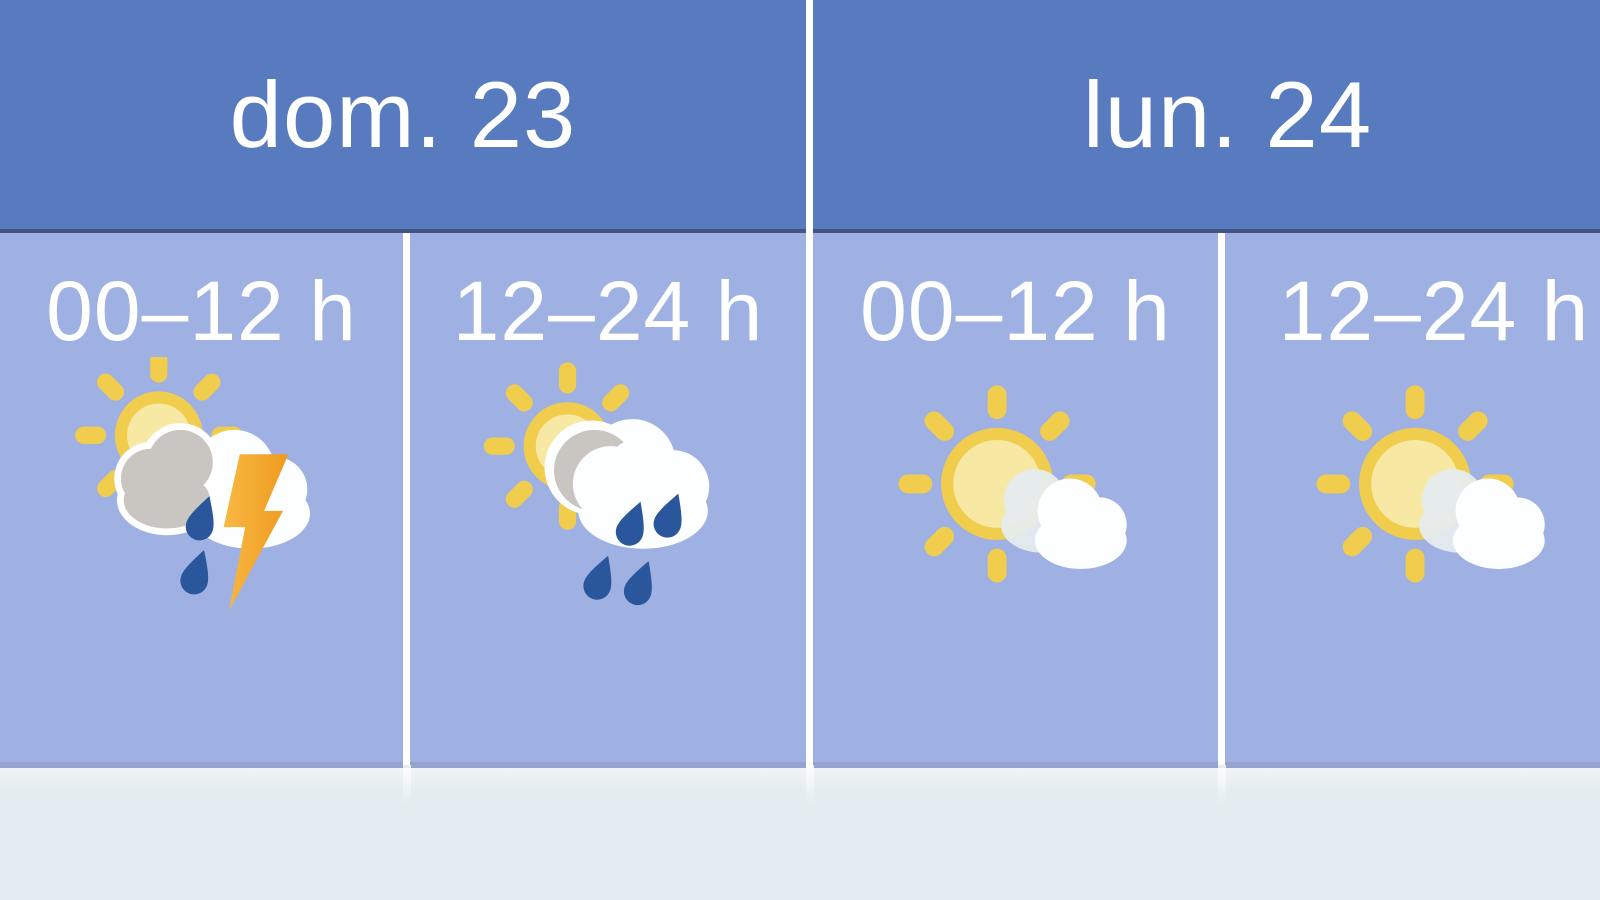 Image resolution: width=1600 pixels, height=900 pixels. Describe the element at coordinates (800, 765) in the screenshot. I see `body-divider-line` at that location.